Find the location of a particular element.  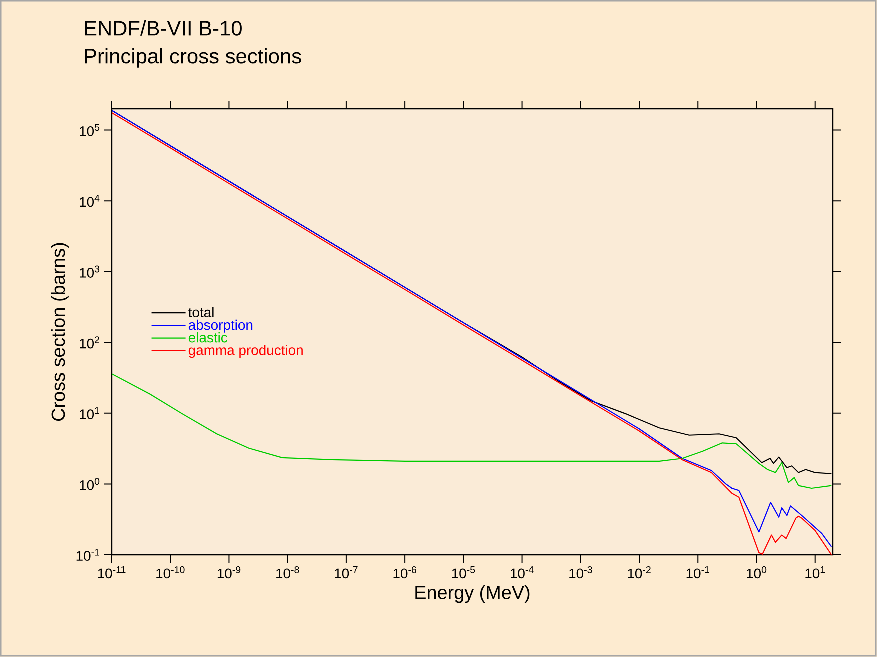

x-tick-label: 10$^{-6}$ is located at coordinates (405, 572).